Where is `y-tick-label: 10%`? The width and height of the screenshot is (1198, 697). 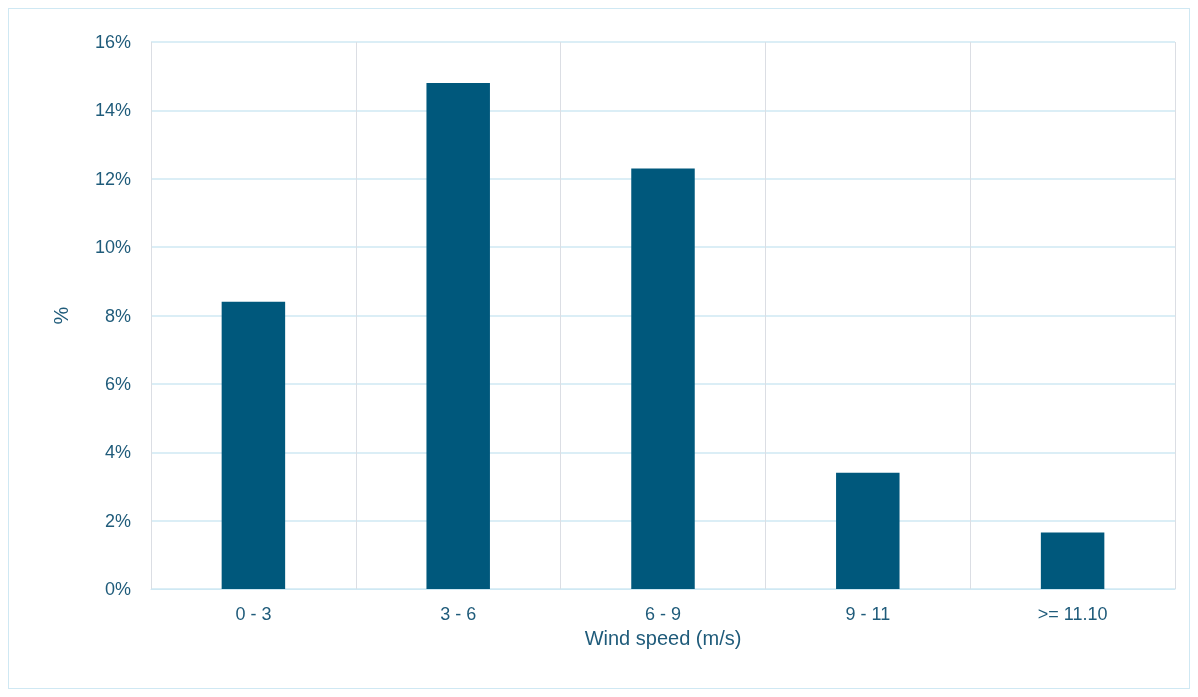 y-tick-label: 10% is located at coordinates (112, 247).